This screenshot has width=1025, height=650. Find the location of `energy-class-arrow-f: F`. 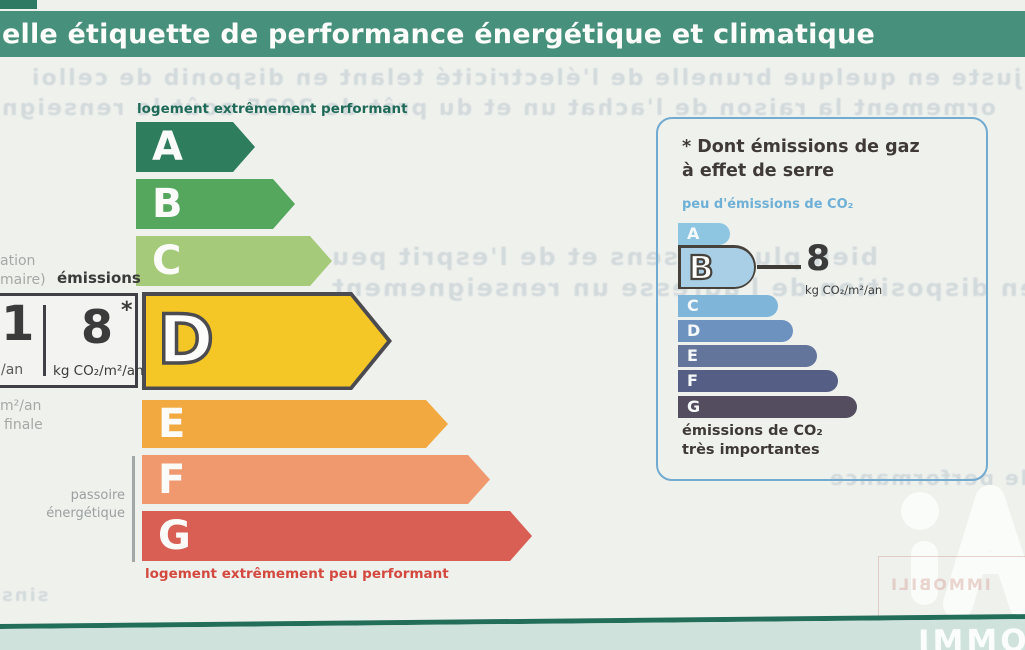

energy-class-arrow-f: F is located at coordinates (316, 479).